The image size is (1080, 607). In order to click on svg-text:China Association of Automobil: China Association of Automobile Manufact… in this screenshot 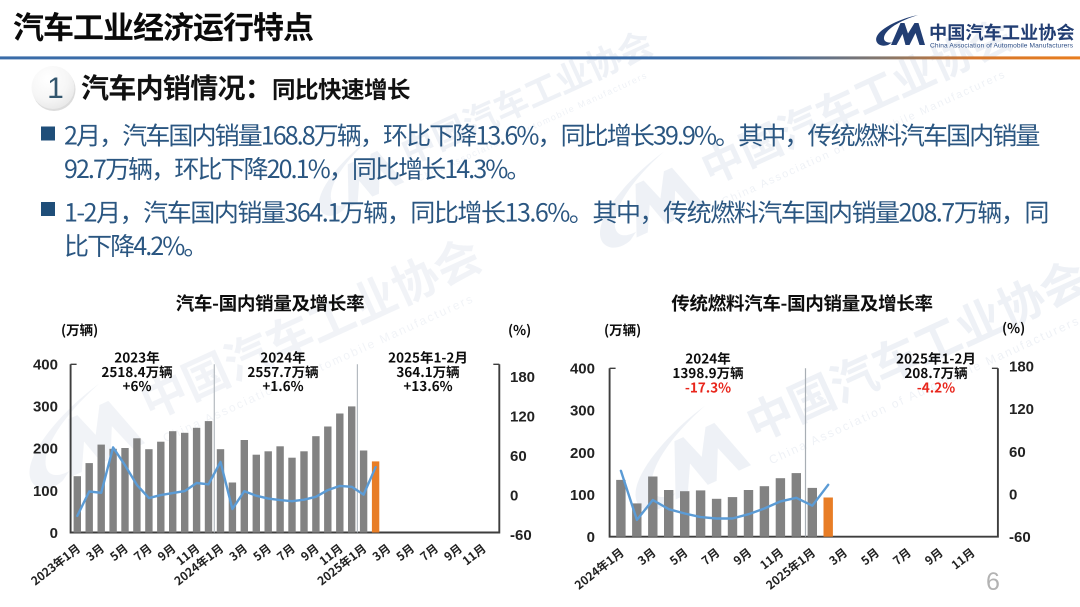, I will do `click(1002, 46)`.